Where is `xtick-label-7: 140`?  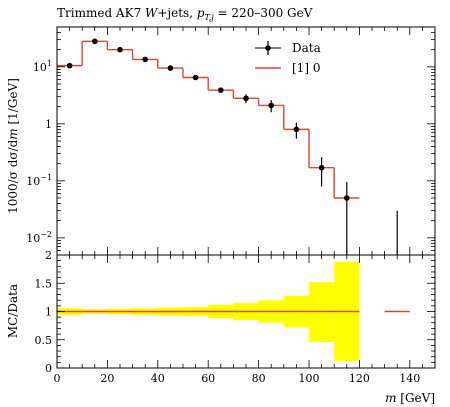 xtick-label-7: 140 is located at coordinates (409, 378).